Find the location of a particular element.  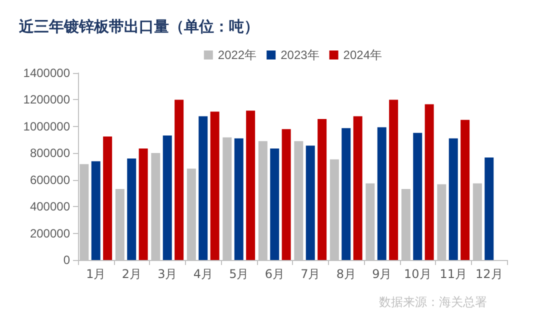

y-tick-label: 400000 is located at coordinates (50, 207).